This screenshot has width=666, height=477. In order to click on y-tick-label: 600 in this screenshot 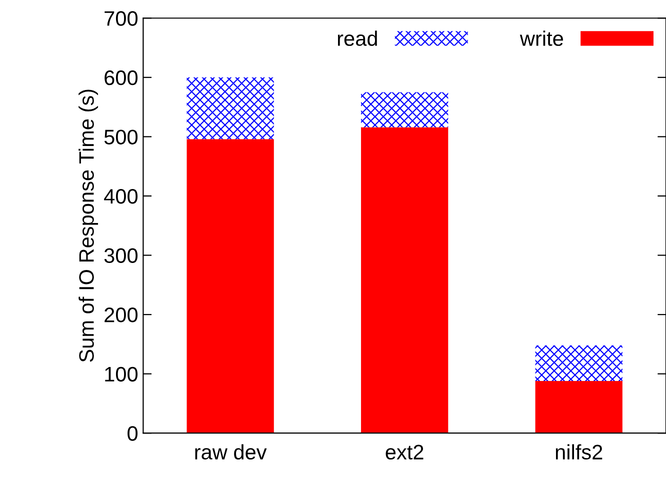, I will do `click(121, 78)`.